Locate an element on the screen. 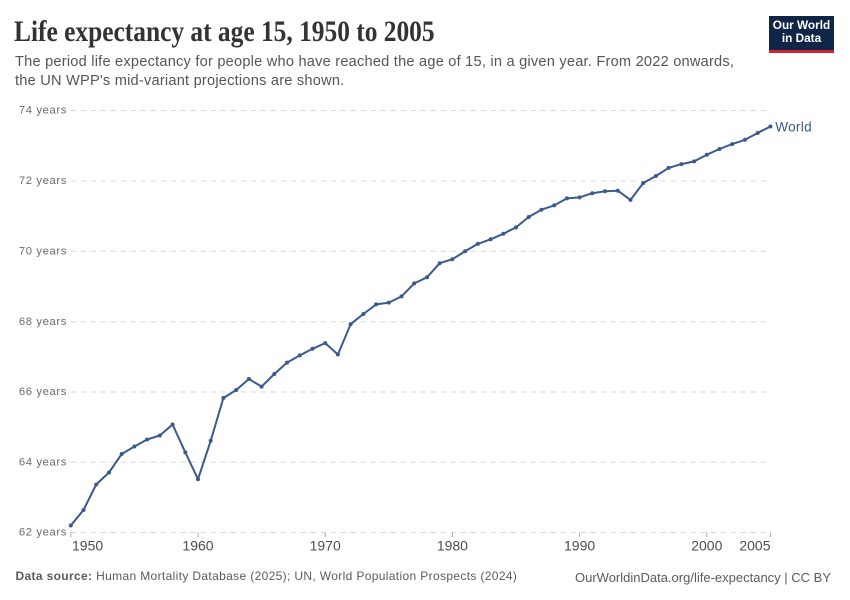  svg-text: 1950 is located at coordinates (87, 546).